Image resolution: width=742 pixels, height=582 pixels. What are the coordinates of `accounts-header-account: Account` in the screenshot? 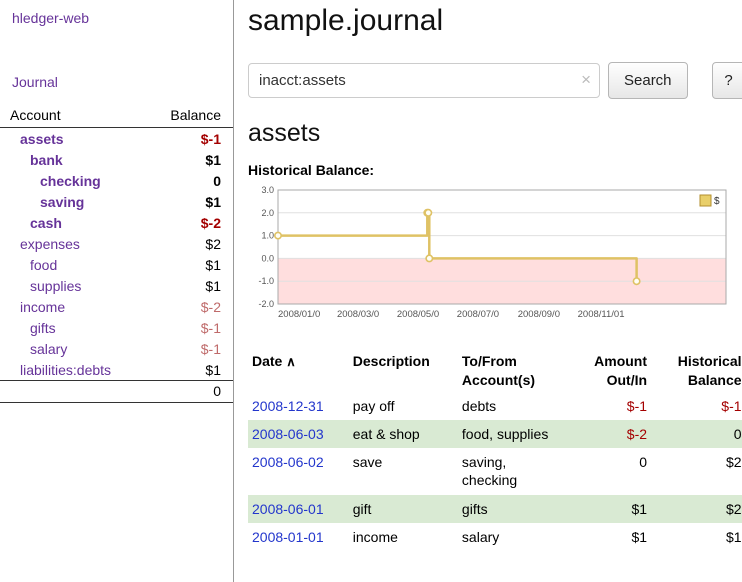 It's located at (71, 116).